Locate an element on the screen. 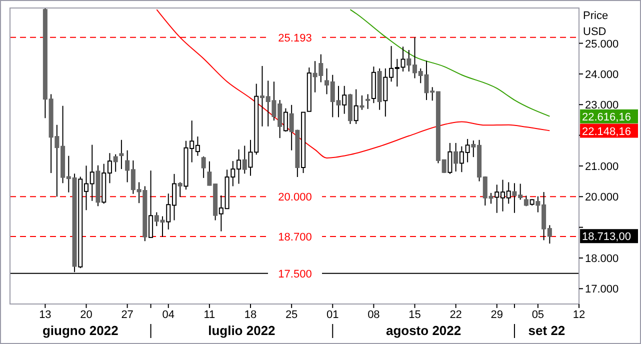  x-tick-label: 04 is located at coordinates (168, 315).